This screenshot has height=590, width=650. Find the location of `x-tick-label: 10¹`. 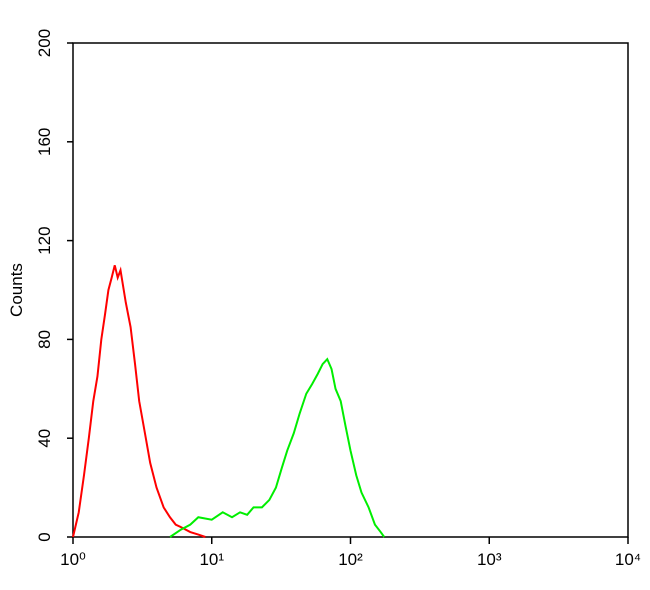

x-tick-label: 10¹ is located at coordinates (211, 559).